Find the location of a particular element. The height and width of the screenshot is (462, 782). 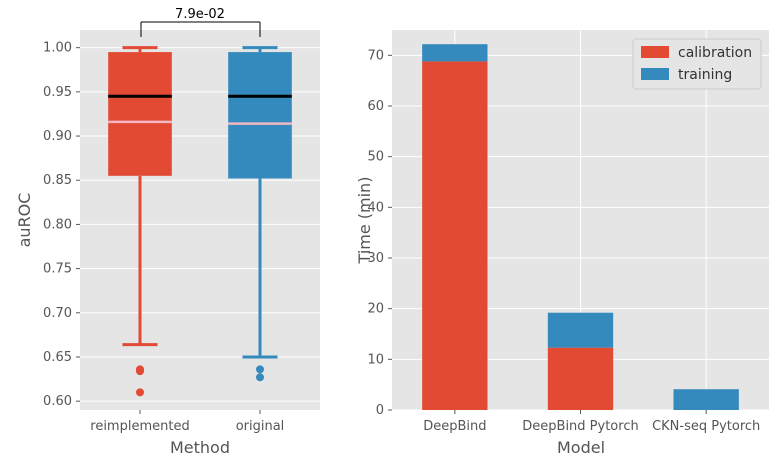

bar-x-axis-label: Model is located at coordinates (581, 447).